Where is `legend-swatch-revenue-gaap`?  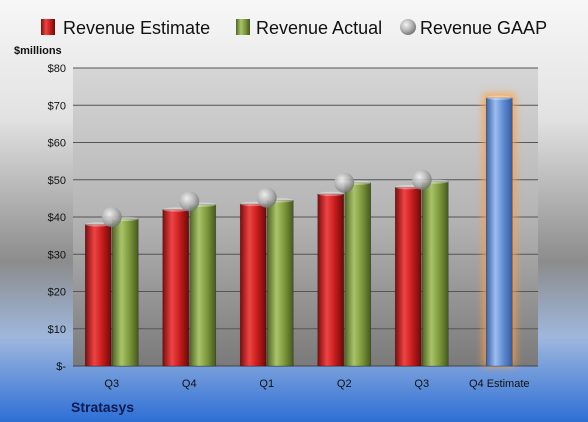
legend-swatch-revenue-gaap is located at coordinates (408, 27).